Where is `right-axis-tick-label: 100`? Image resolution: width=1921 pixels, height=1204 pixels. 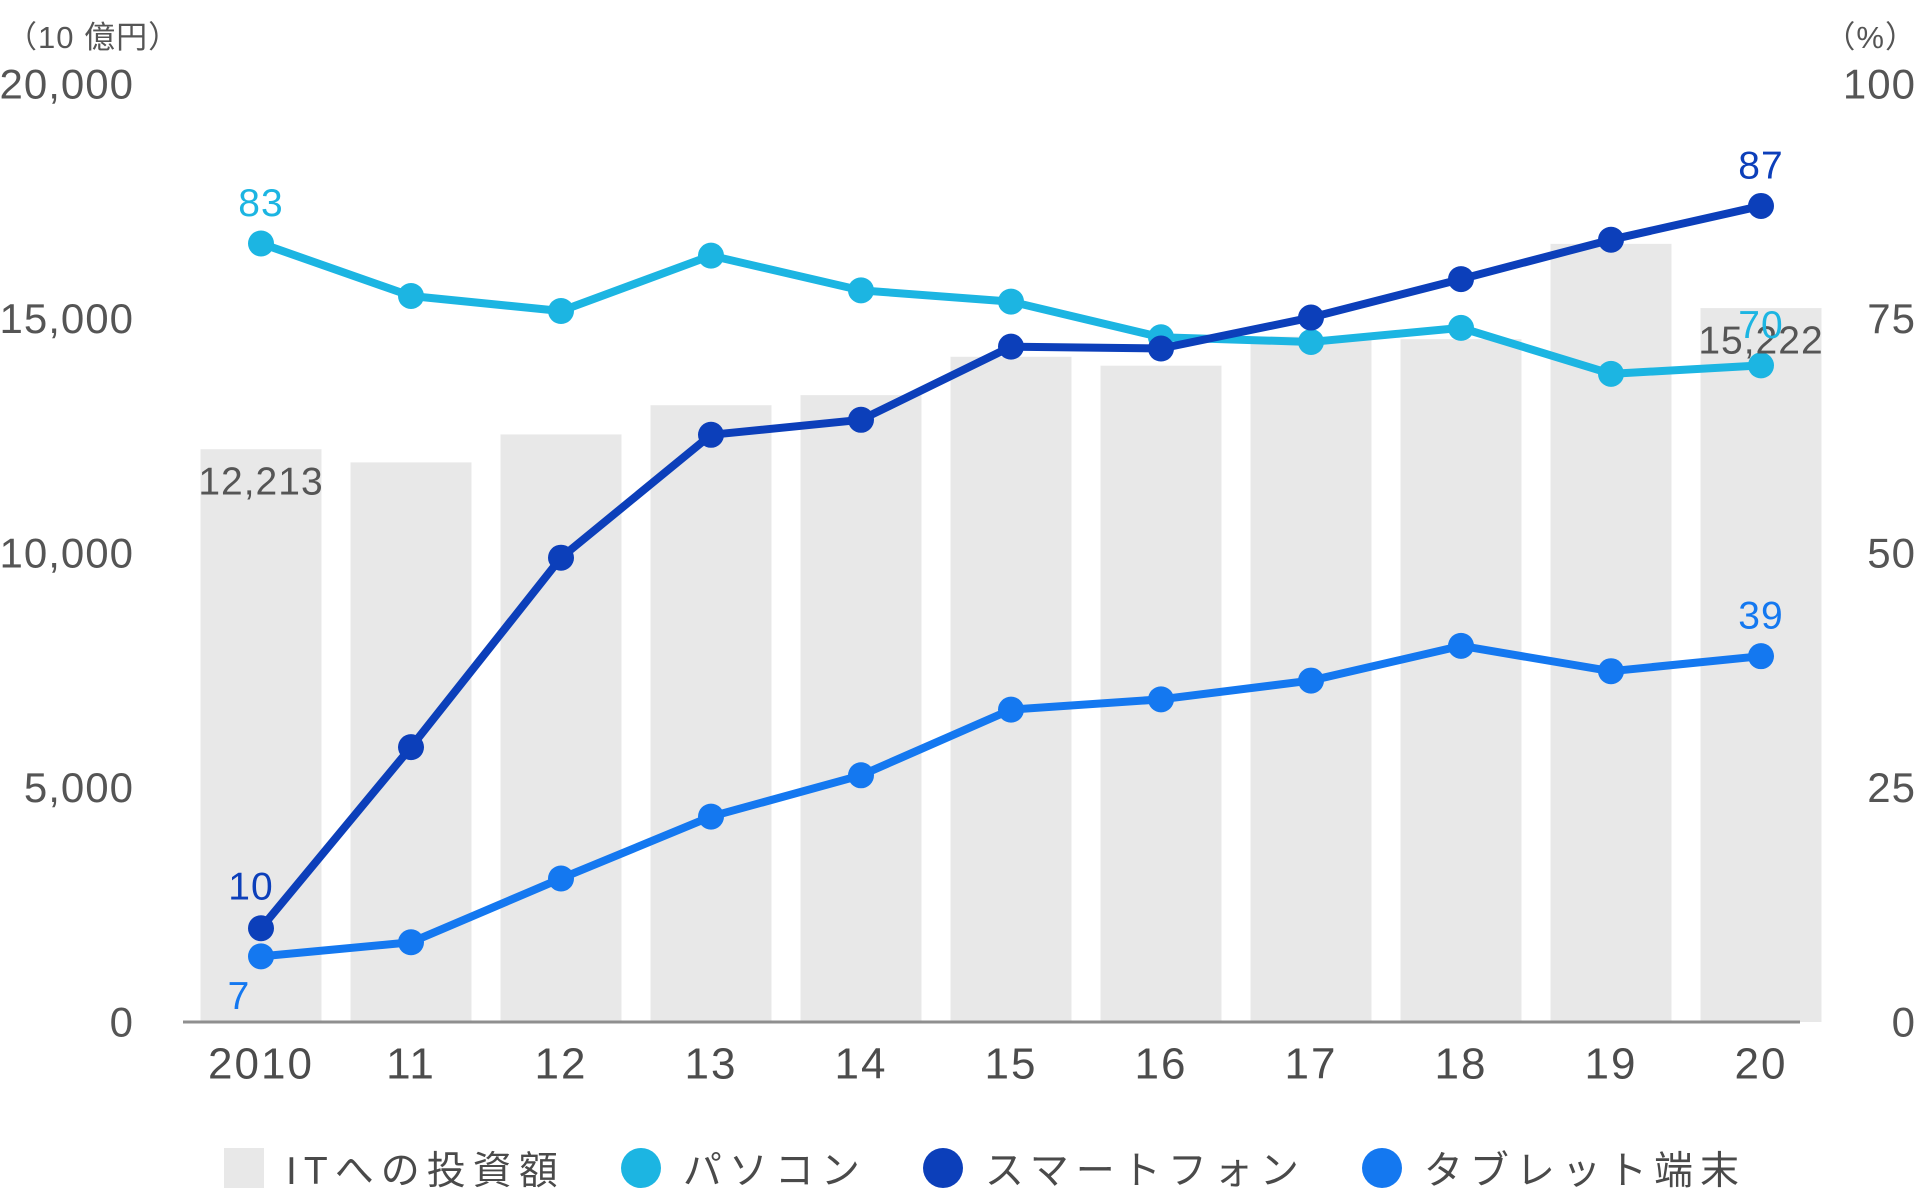 right-axis-tick-label: 100 is located at coordinates (1879, 84).